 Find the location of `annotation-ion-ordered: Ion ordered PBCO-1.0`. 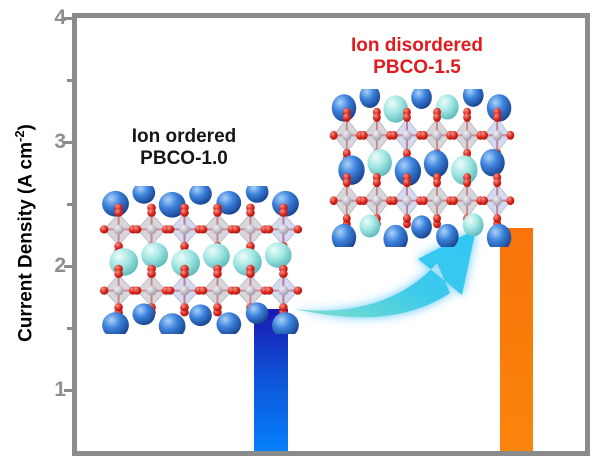

annotation-ion-ordered: Ion ordered PBCO-1.0 is located at coordinates (184, 148).